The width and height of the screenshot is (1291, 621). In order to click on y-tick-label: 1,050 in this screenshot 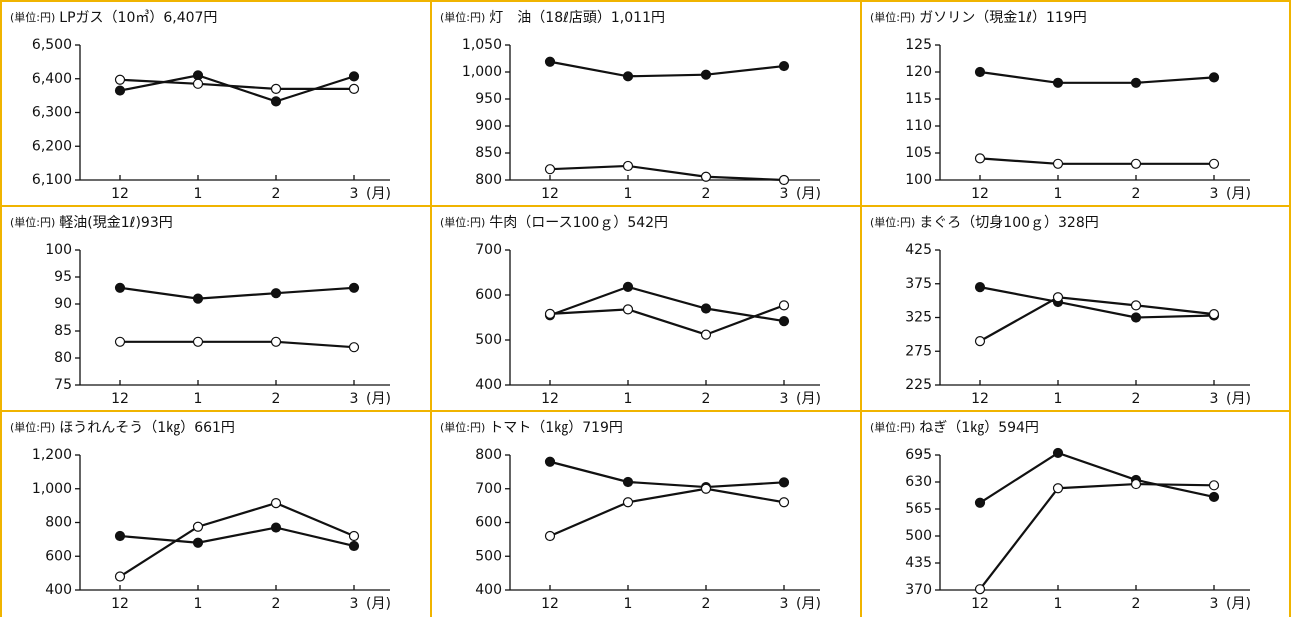, I will do `click(482, 45)`.